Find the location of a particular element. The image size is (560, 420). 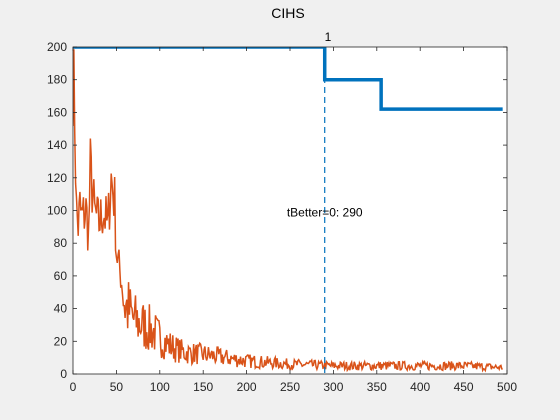

series-step-line is located at coordinates (288, 79).